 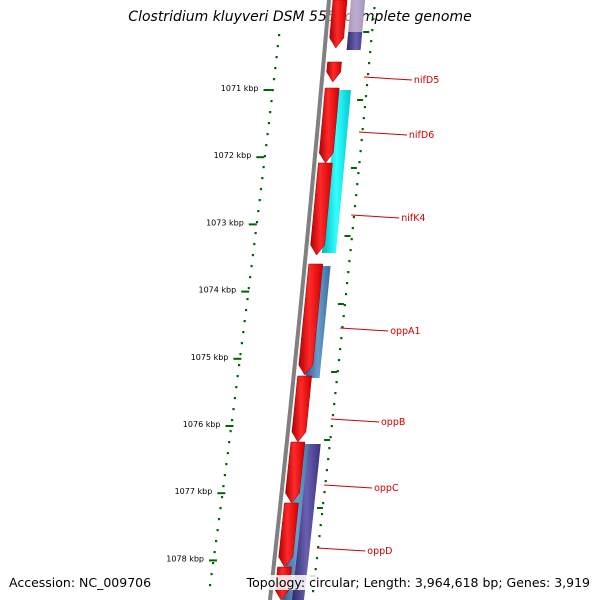 What do you see at coordinates (336, 171) in the screenshot?
I see `feature-bar` at bounding box center [336, 171].